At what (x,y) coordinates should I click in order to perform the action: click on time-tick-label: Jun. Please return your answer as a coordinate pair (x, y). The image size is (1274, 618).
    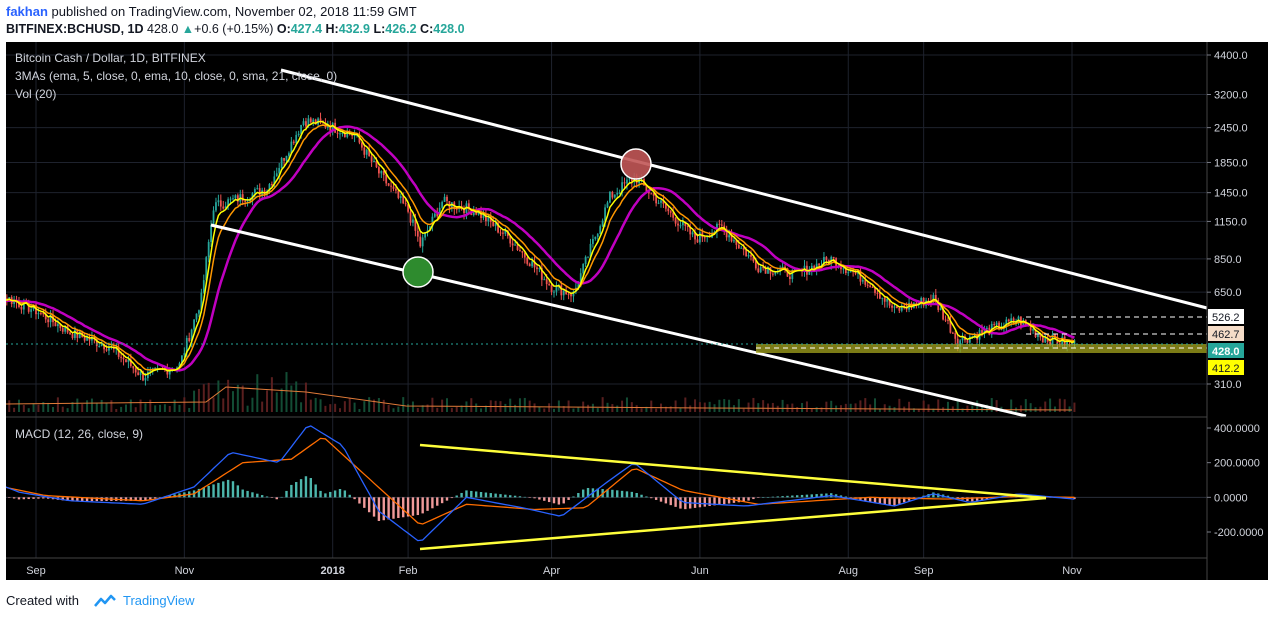
    Looking at the image, I should click on (700, 571).